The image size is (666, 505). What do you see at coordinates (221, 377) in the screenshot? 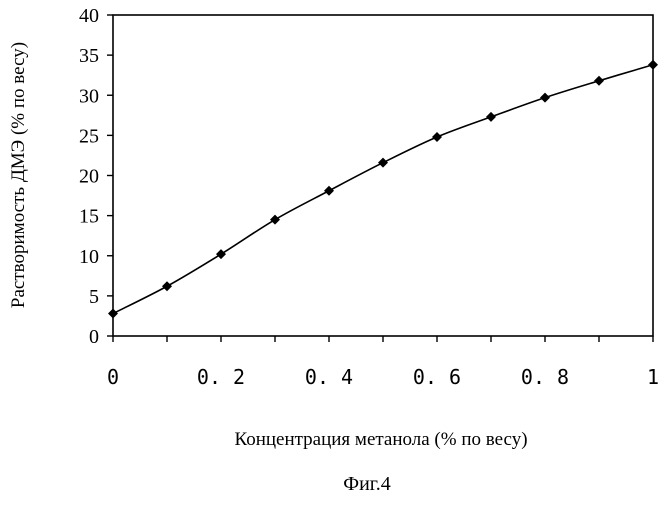
I see `x-tick-label: 0. 2` at bounding box center [221, 377].